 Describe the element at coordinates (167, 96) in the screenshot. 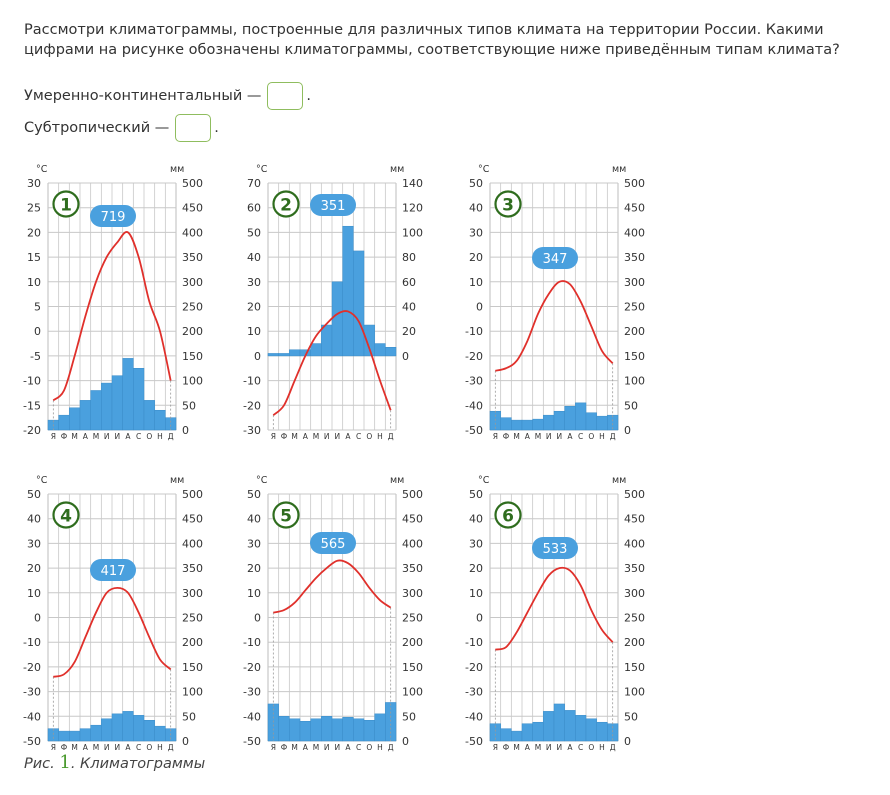

I see `answer-row-temperate-continental: Умеренно-континентальный — .` at that location.